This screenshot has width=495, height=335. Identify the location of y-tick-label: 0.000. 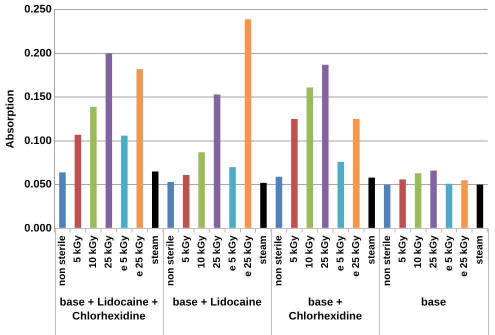
(38, 228).